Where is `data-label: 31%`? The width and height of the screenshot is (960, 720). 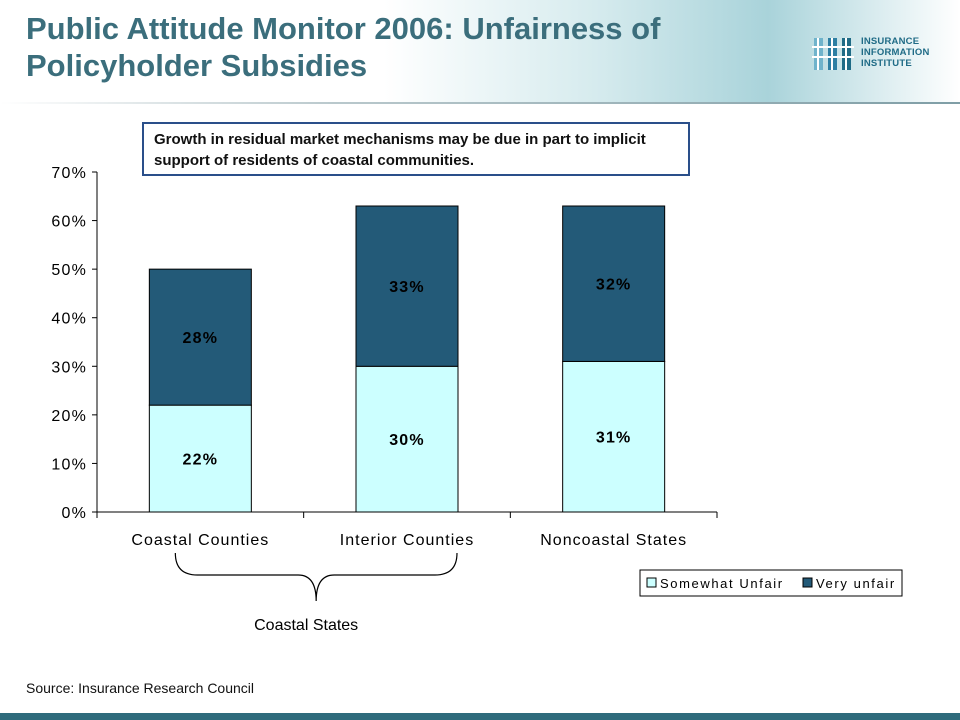 data-label: 31% is located at coordinates (614, 438).